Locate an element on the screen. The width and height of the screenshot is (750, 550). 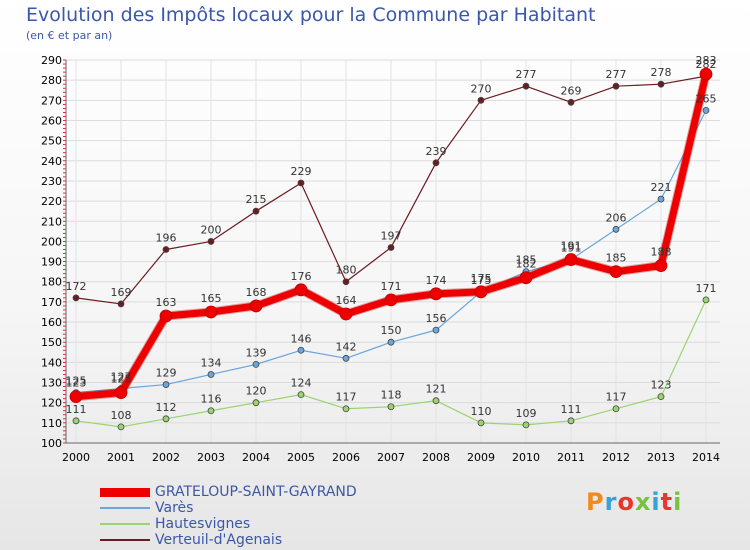
data-label: 123 is located at coordinates (76, 383).